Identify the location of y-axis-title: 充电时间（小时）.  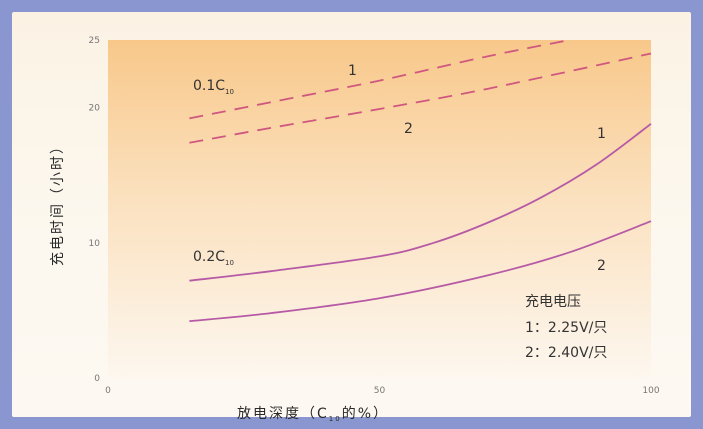
(58, 202).